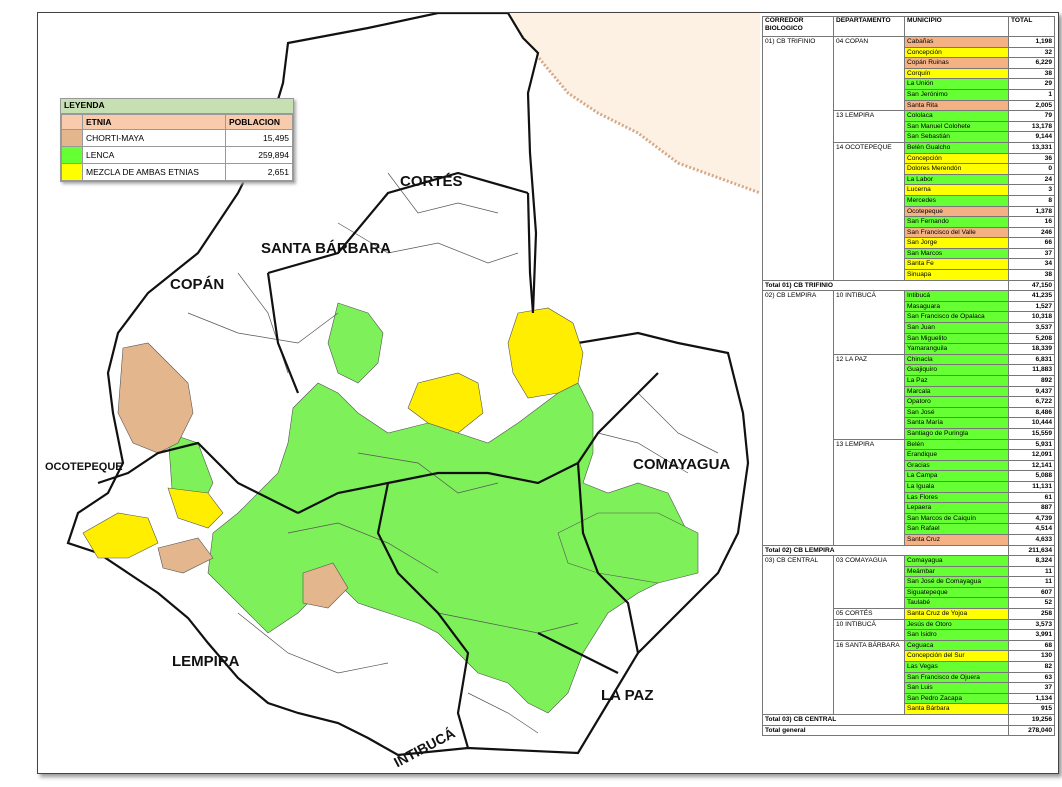  What do you see at coordinates (956, 84) in the screenshot?
I see `municipio-cell: La Unión` at bounding box center [956, 84].